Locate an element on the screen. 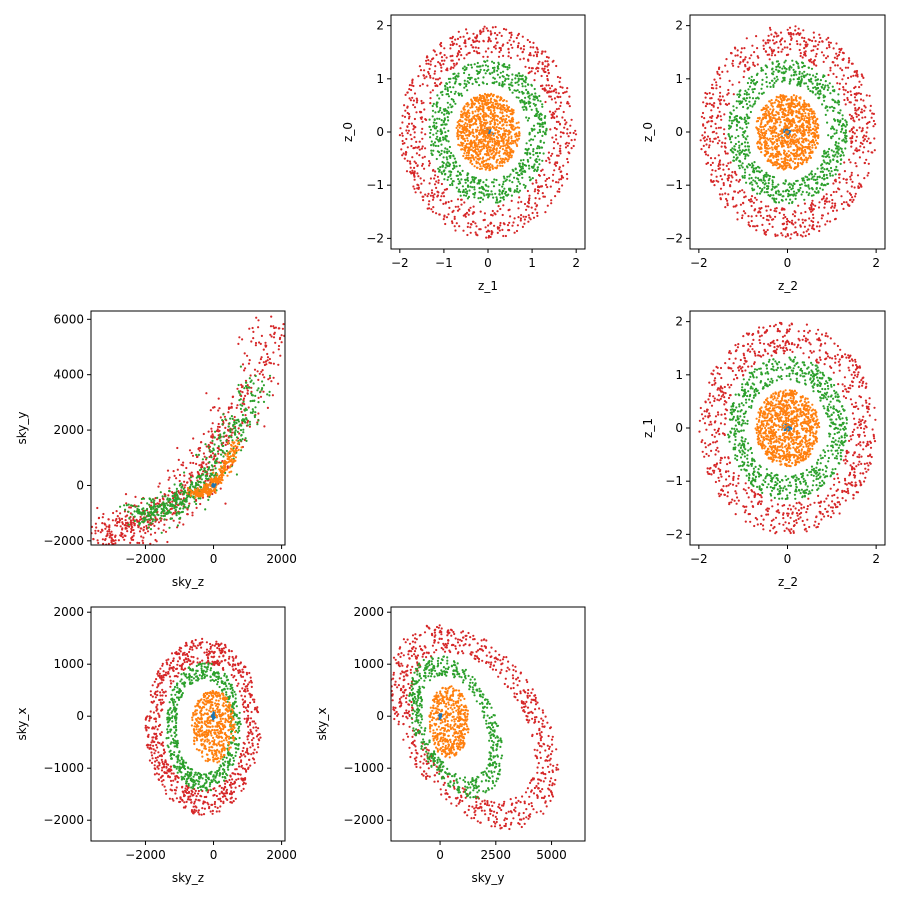  y-tick-label: −2 is located at coordinates (375, 238).